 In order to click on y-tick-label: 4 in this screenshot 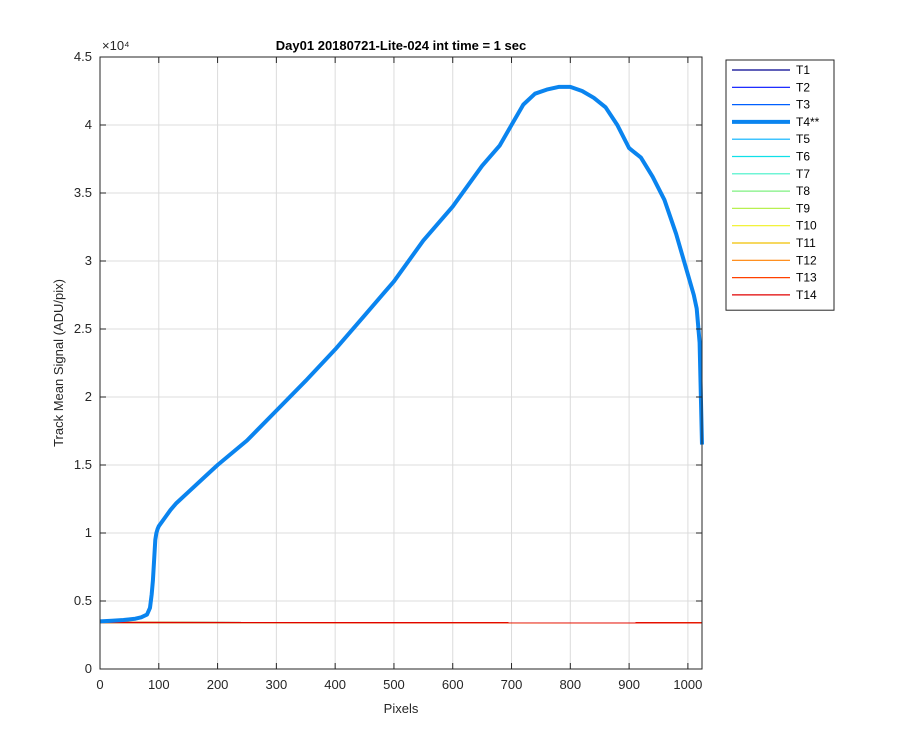, I will do `click(88, 124)`.